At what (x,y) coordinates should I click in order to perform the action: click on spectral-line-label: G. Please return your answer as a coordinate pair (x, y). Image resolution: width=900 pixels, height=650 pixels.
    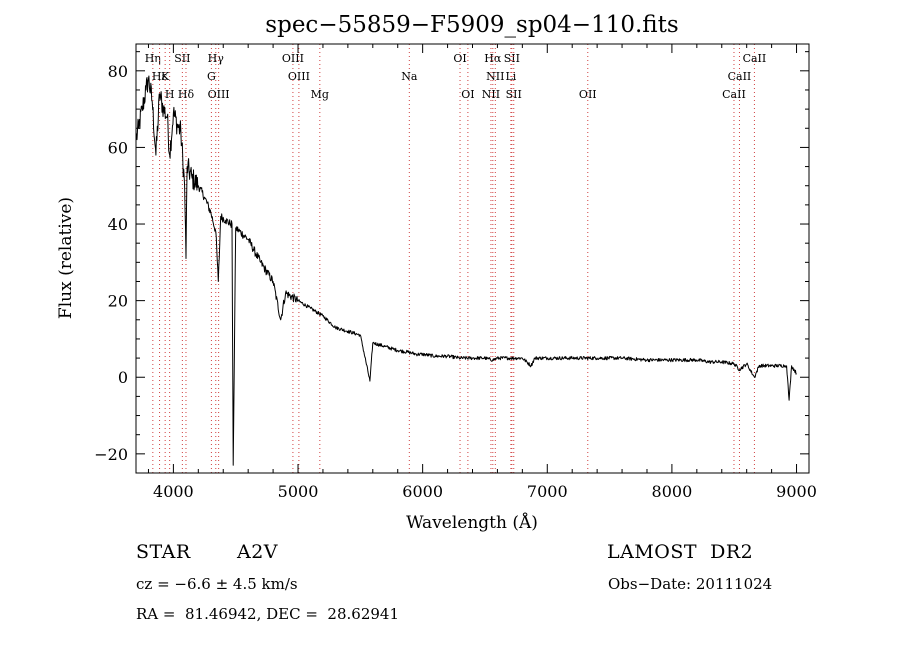
    Looking at the image, I should click on (211, 76).